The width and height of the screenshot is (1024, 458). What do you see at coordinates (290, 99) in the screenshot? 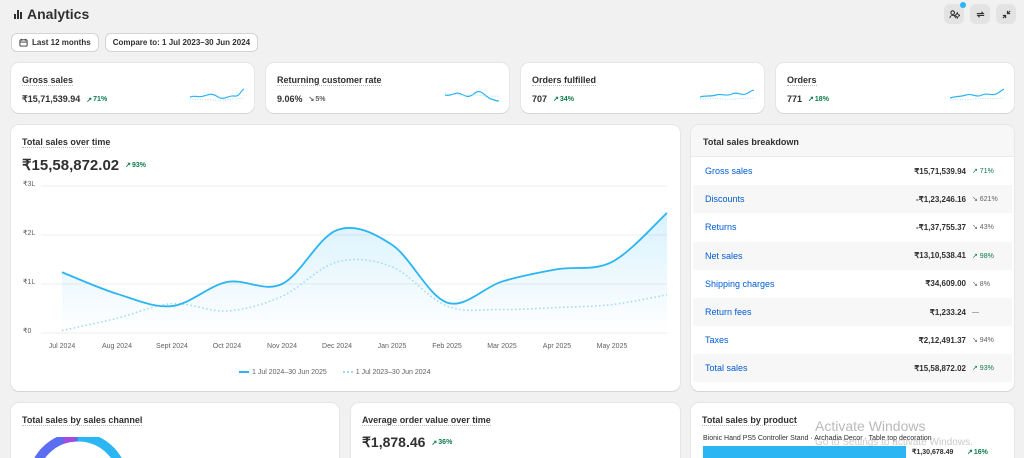
I see `metric-value: 9.06%` at bounding box center [290, 99].